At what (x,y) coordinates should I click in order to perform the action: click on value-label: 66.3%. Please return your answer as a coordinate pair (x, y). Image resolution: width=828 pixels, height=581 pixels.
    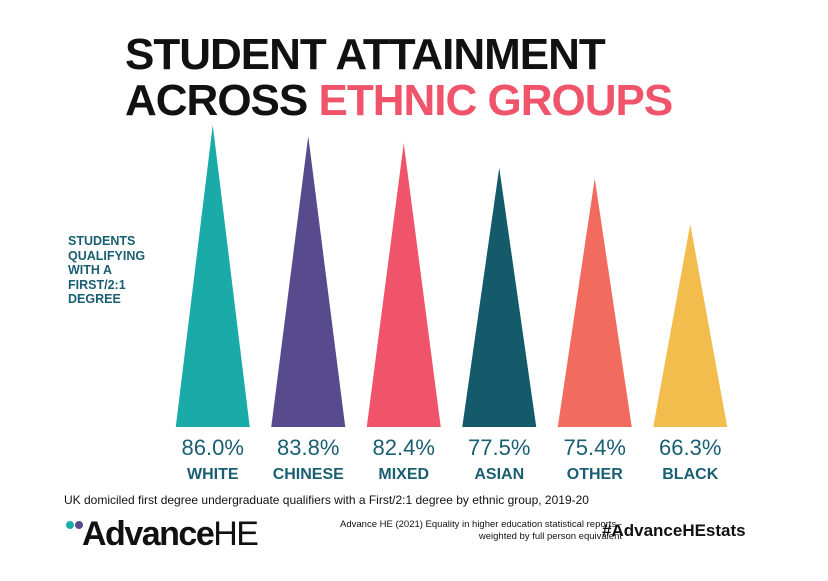
    Looking at the image, I should click on (690, 447).